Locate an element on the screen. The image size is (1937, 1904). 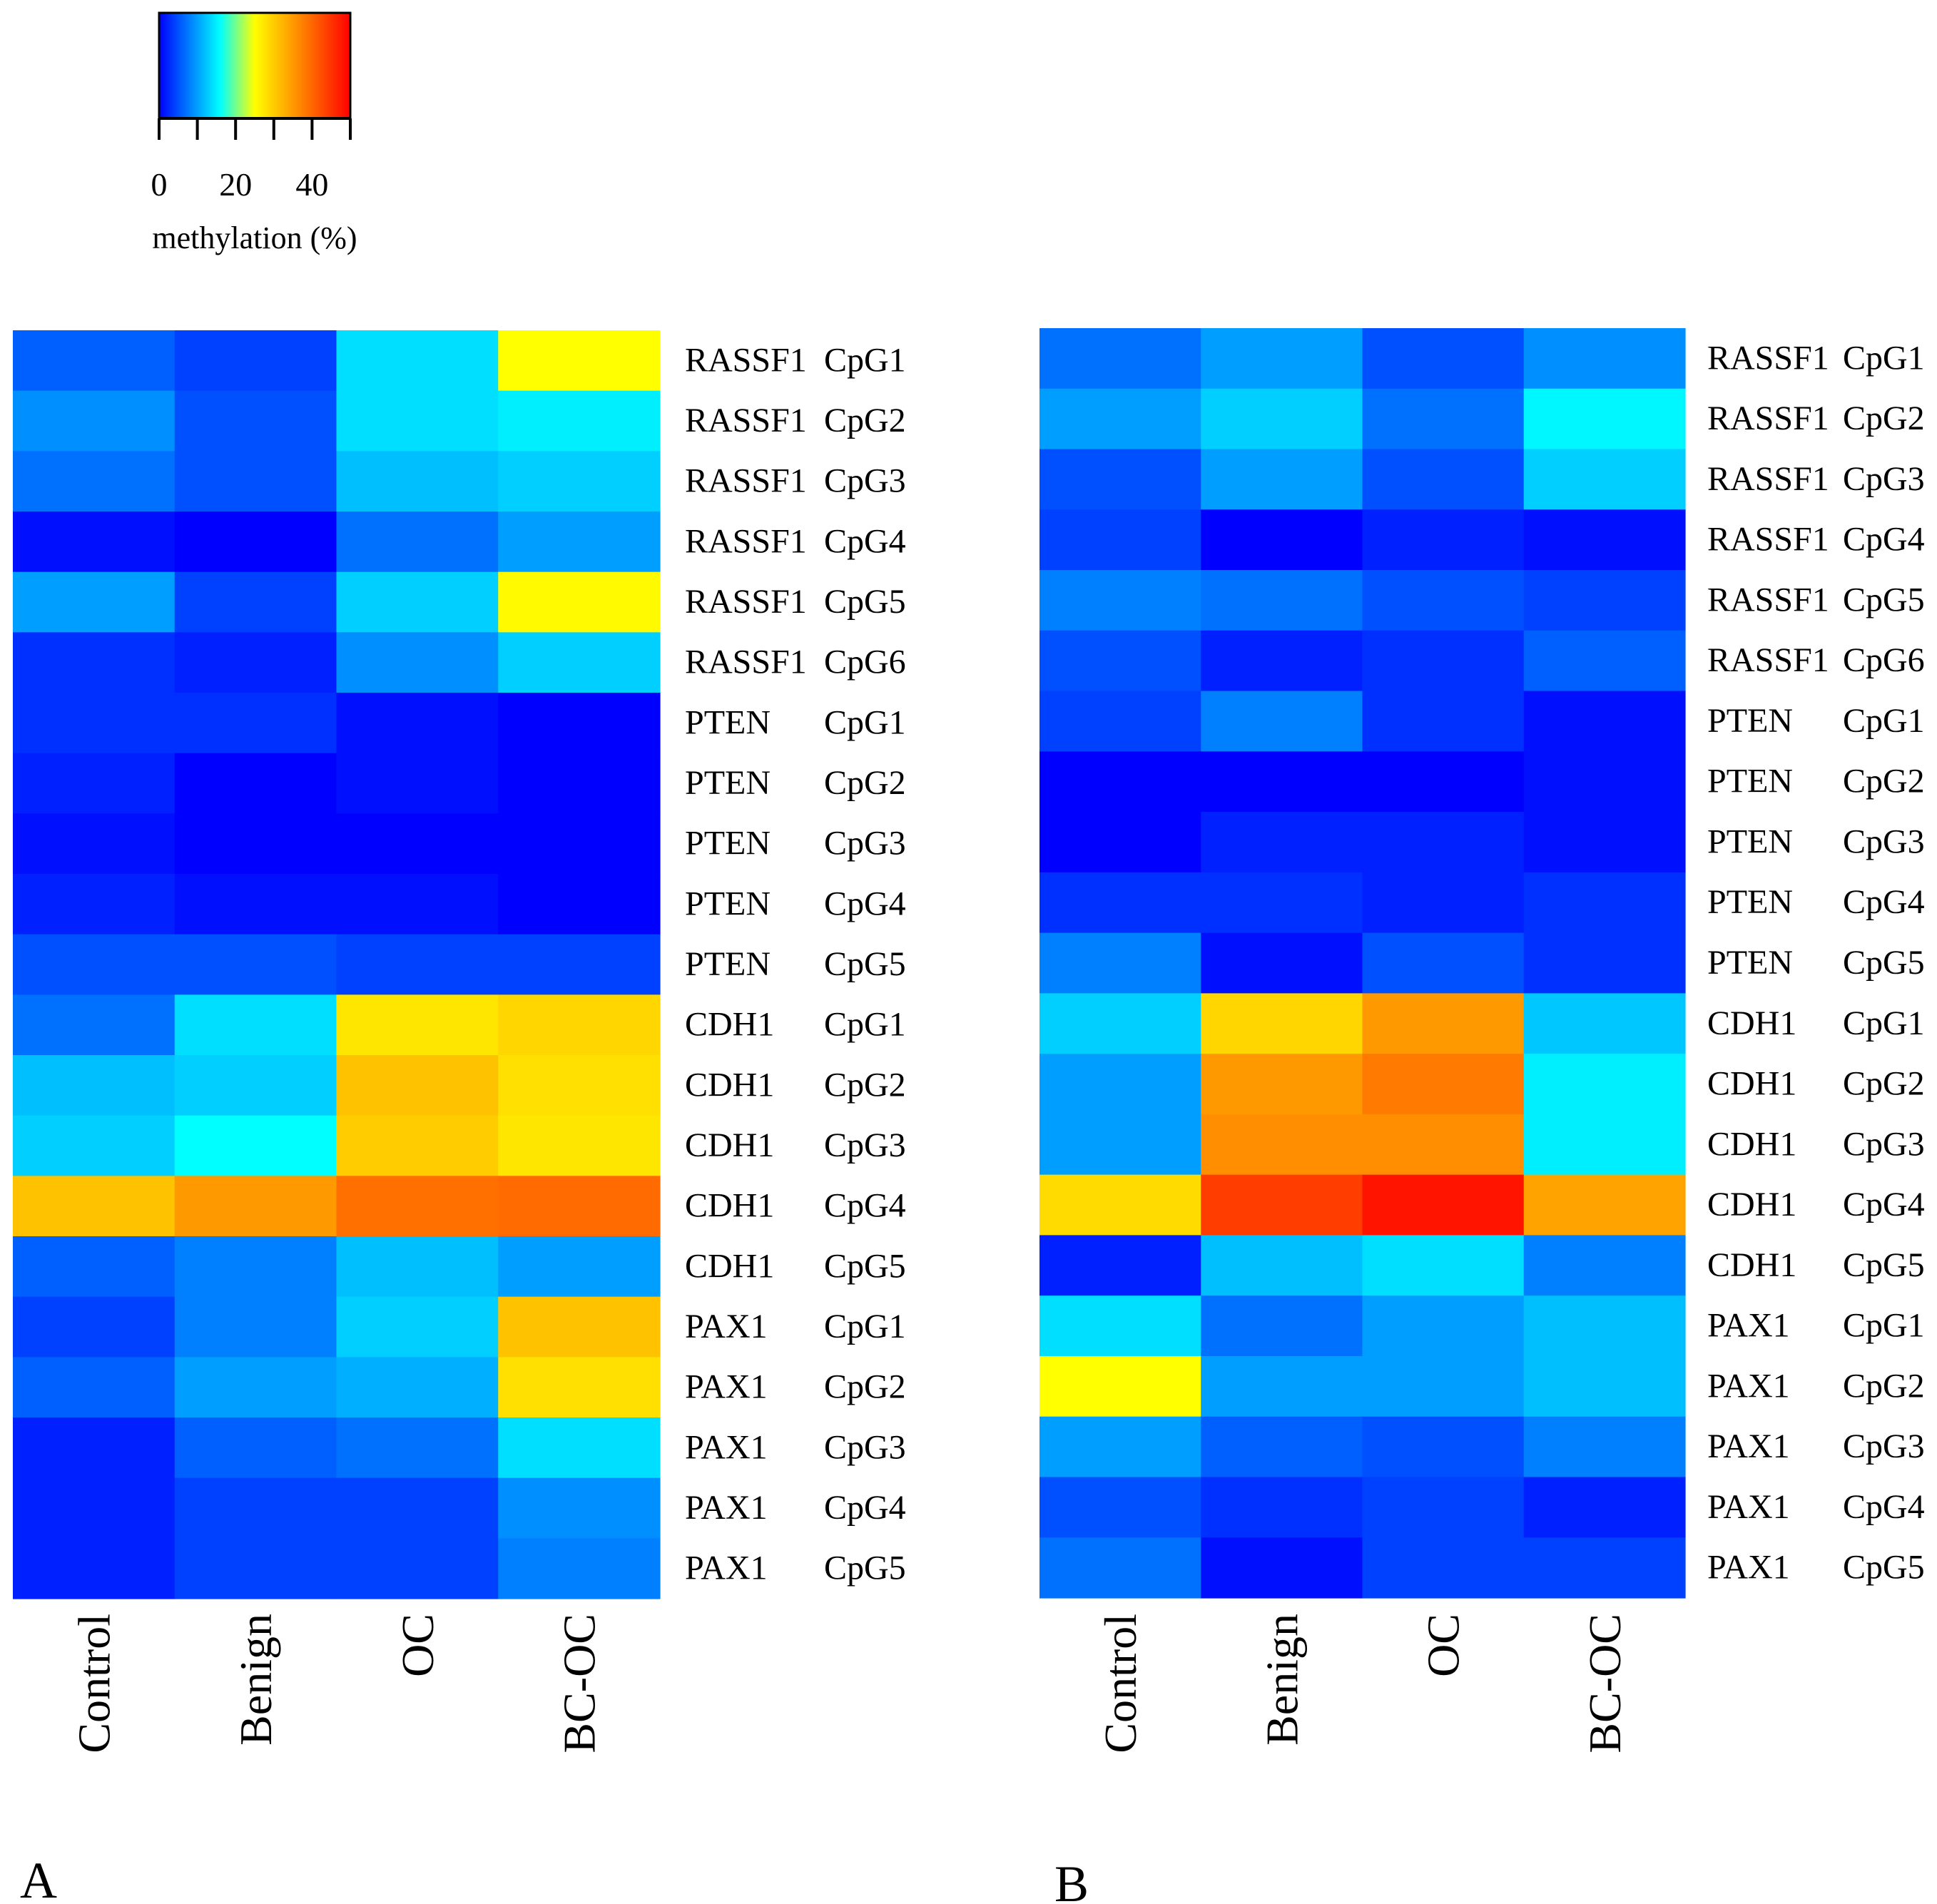
row-label-site: CpG5 is located at coordinates (865, 602).